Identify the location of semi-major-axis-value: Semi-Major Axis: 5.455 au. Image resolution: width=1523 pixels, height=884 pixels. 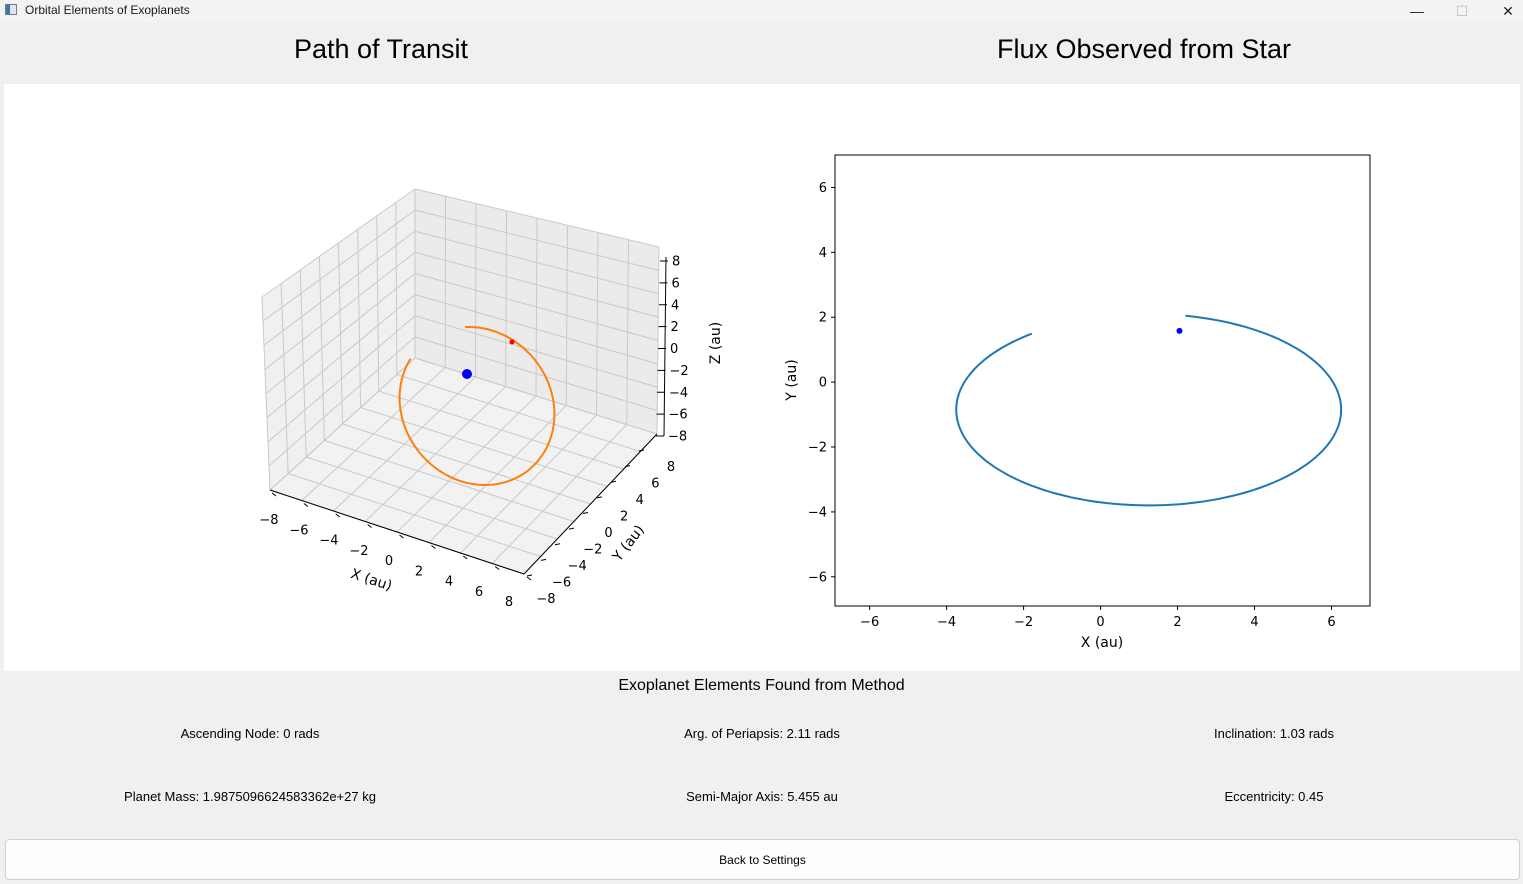
(762, 796).